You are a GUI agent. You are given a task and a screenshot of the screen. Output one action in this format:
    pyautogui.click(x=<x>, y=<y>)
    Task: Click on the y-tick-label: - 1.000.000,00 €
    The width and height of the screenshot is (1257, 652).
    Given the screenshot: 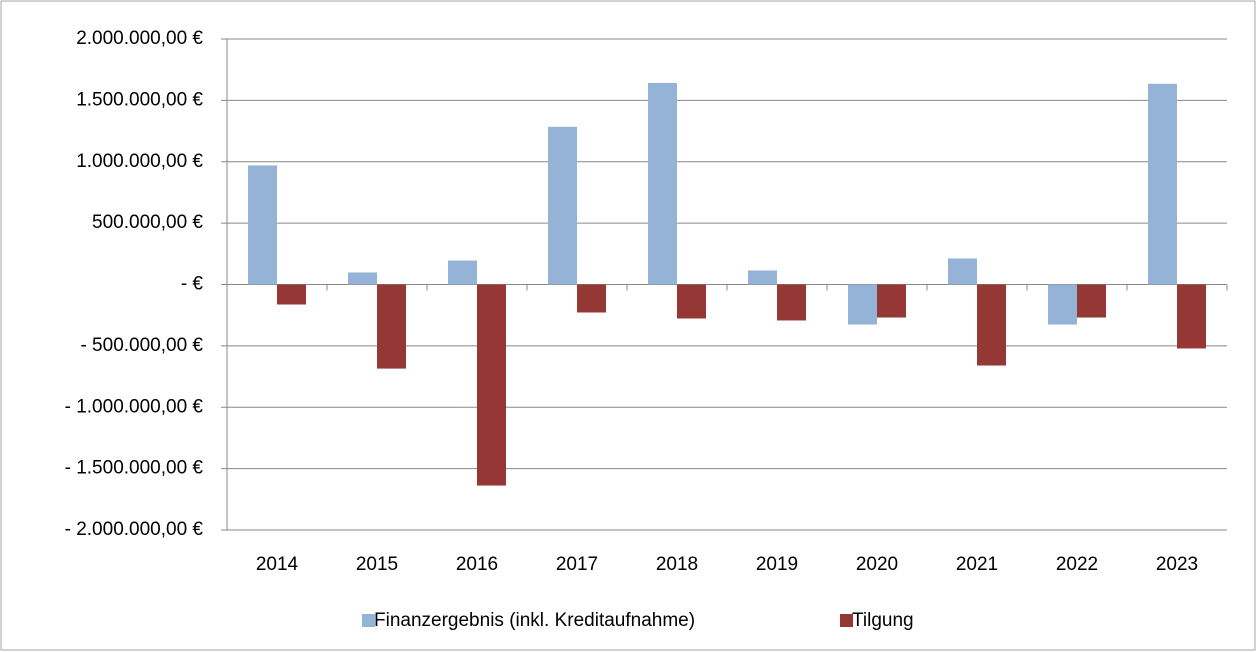 What is the action you would take?
    pyautogui.click(x=134, y=406)
    